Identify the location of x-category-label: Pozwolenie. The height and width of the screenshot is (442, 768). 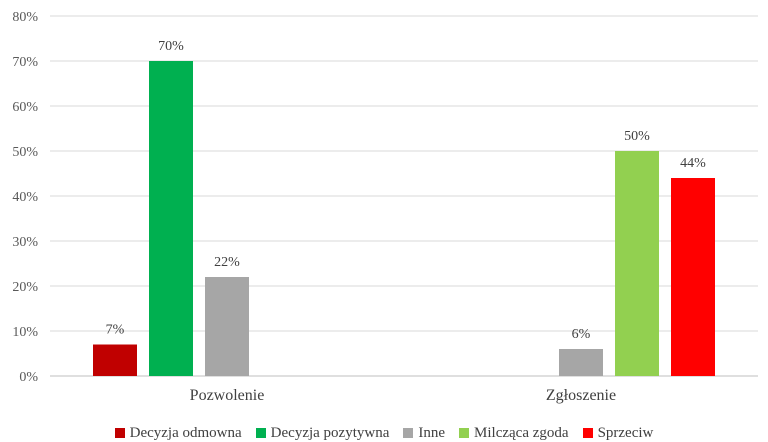
(227, 395).